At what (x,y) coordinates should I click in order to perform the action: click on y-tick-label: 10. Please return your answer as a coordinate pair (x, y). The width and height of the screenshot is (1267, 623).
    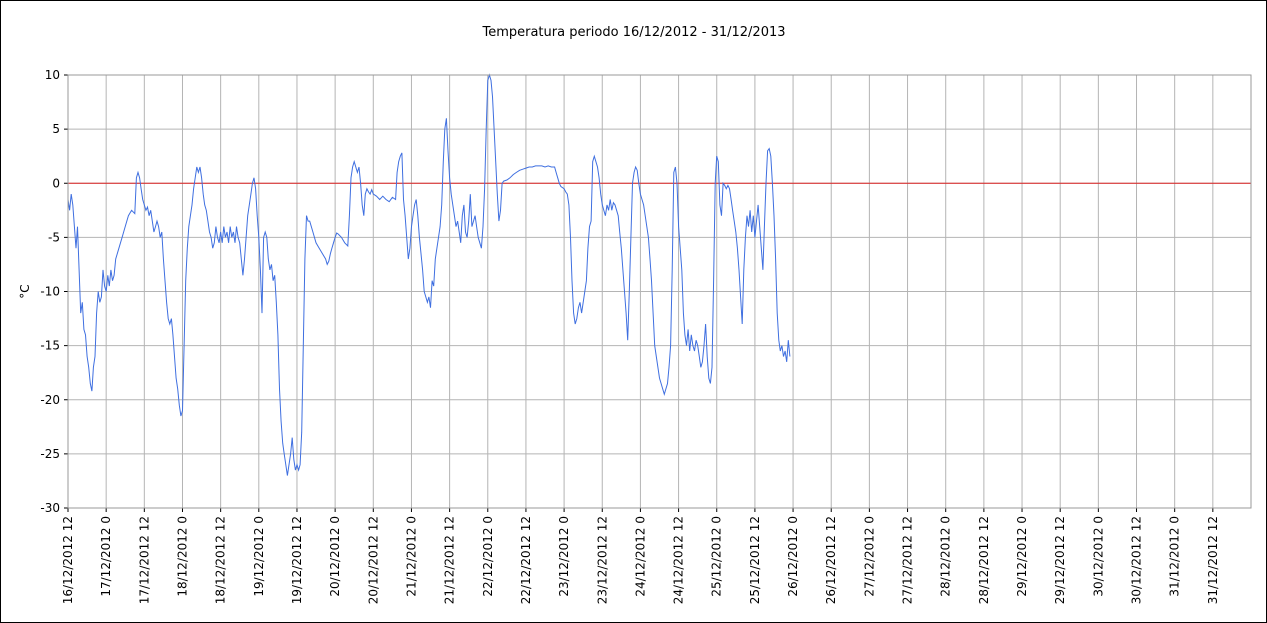
    Looking at the image, I should click on (52, 75).